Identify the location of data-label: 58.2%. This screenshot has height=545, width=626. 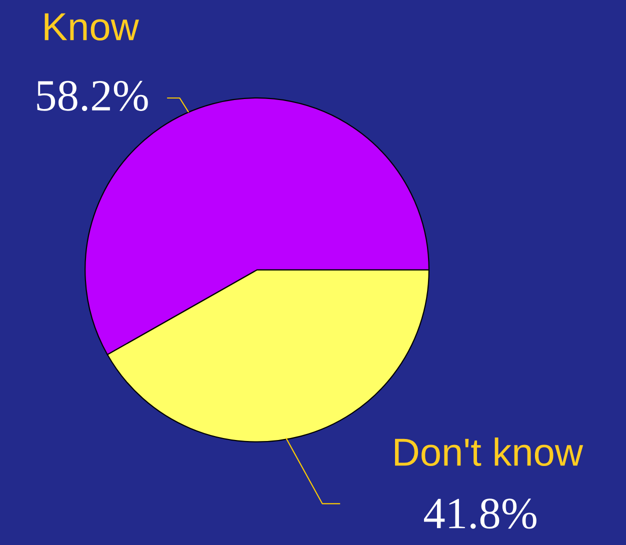
(92, 96).